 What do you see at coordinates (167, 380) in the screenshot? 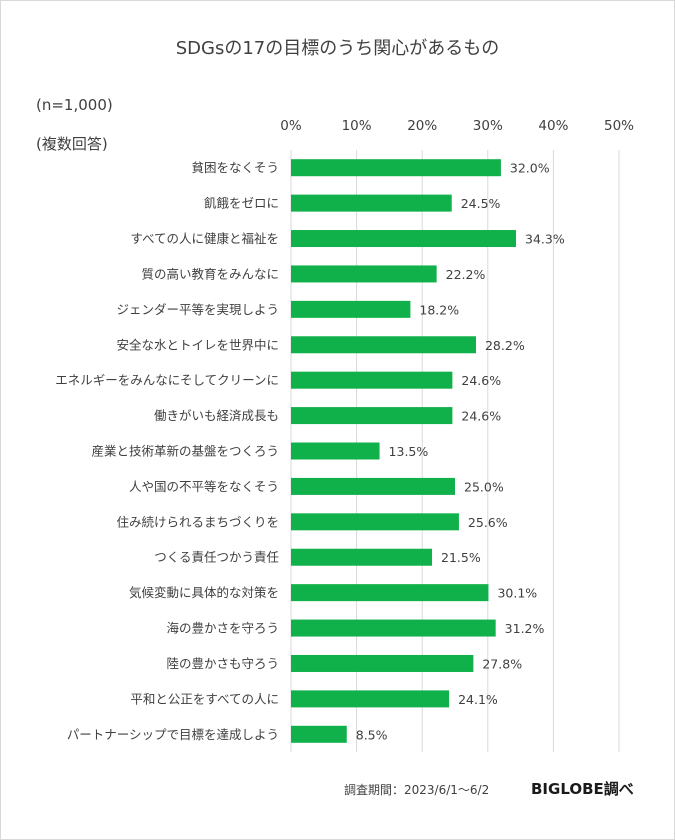
I see `category-label: エネルギーをみんなにそしてクリーンに` at bounding box center [167, 380].